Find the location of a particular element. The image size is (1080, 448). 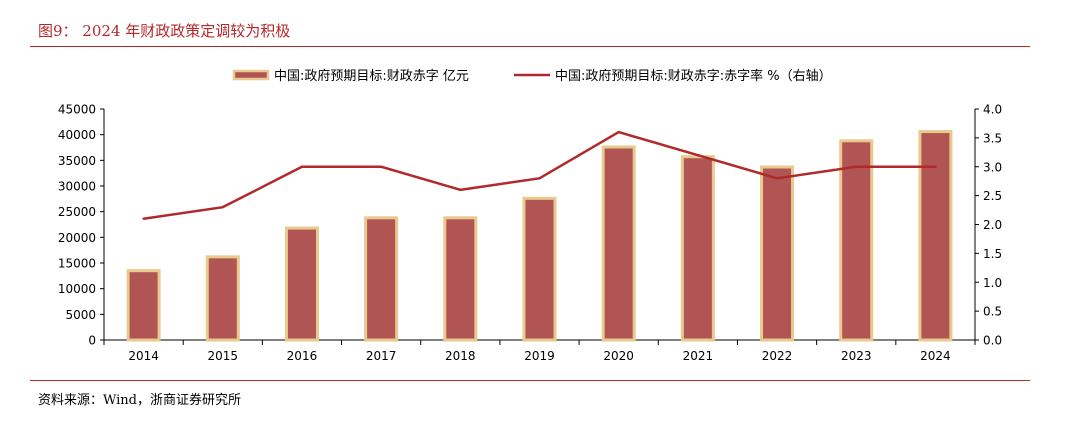

y-right-tick-label: 3.5 is located at coordinates (992, 138).